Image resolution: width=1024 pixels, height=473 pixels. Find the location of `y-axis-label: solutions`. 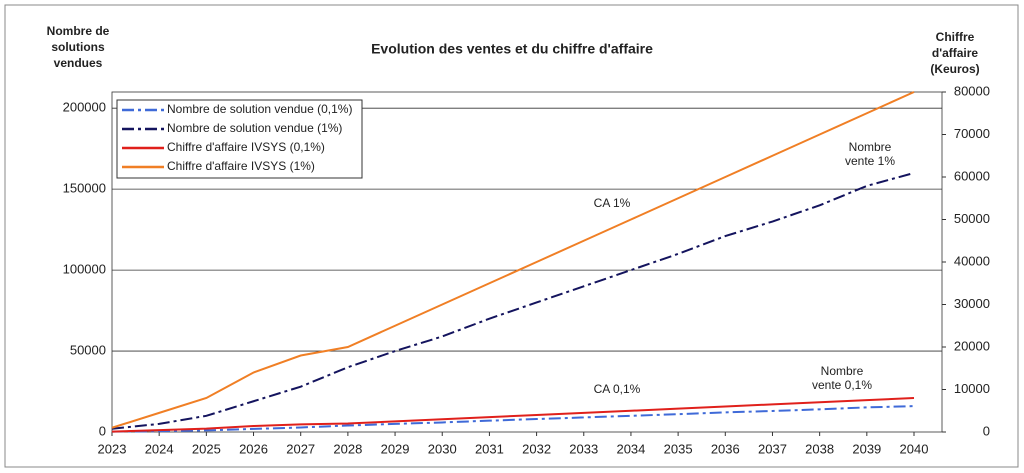

y-axis-label: solutions is located at coordinates (78, 47).